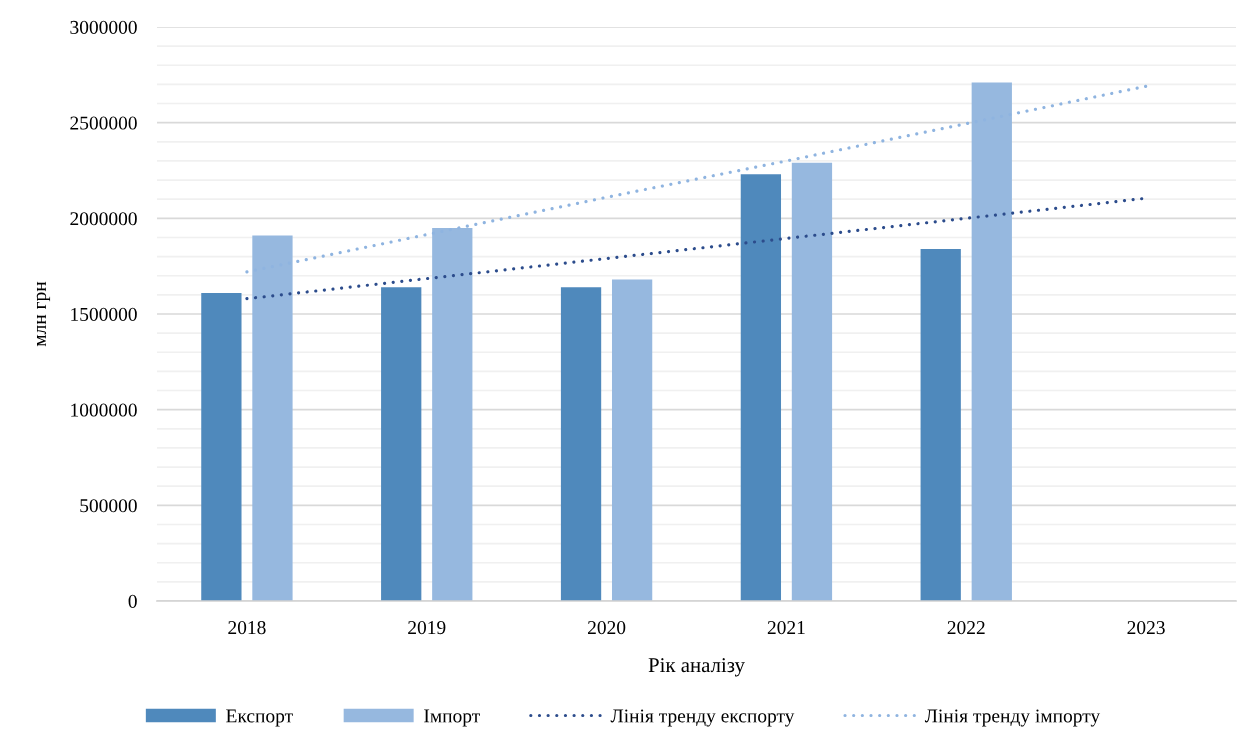 The width and height of the screenshot is (1246, 744). What do you see at coordinates (696, 667) in the screenshot?
I see `x-axis-title: Рік аналізу` at bounding box center [696, 667].